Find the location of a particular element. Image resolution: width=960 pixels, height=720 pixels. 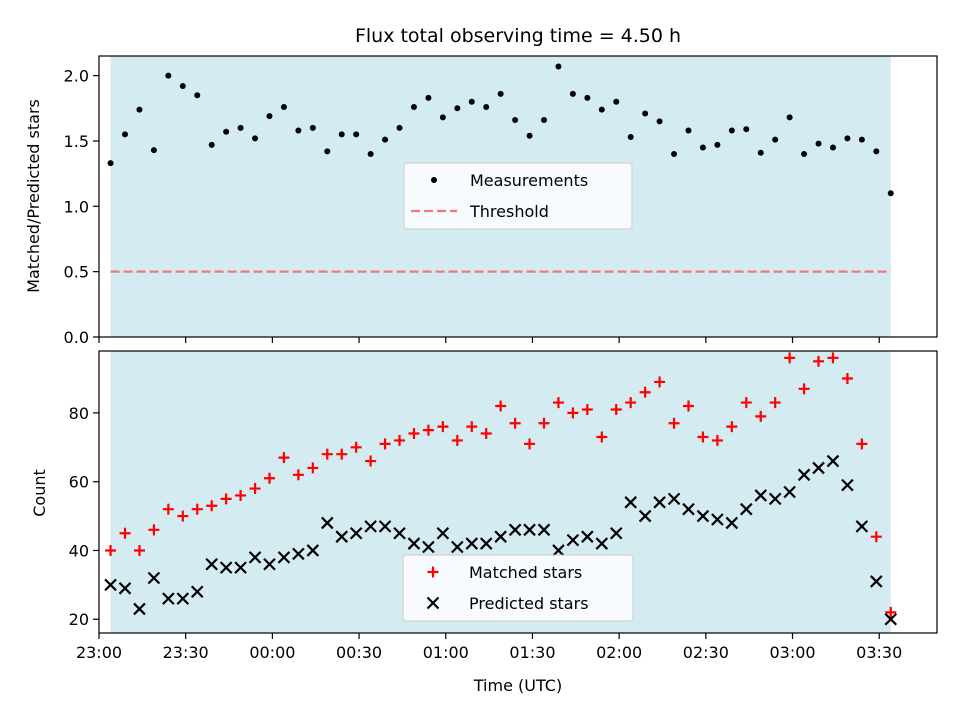

y-tick-label: 1.5 is located at coordinates (76, 141).